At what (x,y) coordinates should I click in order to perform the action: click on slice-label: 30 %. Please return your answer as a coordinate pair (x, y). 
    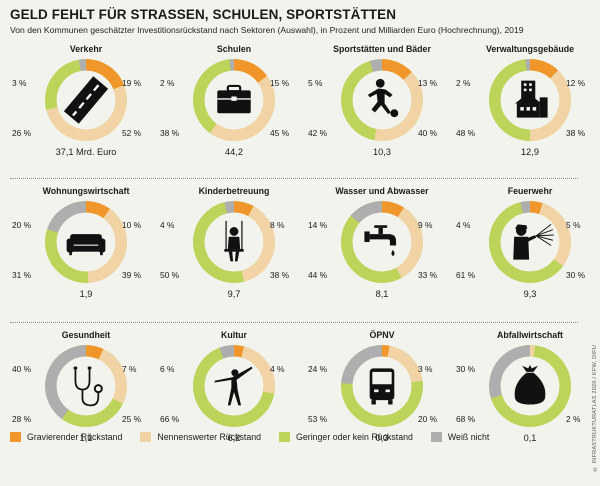
    Looking at the image, I should click on (466, 369).